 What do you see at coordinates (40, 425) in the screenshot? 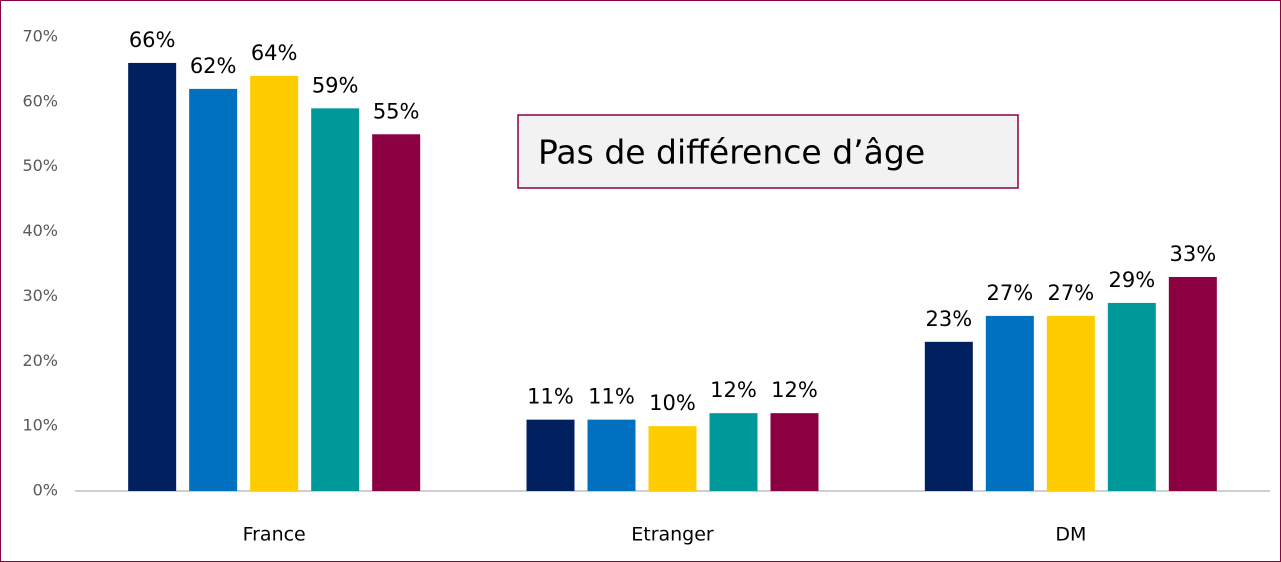
I see `y-tick-label: 10%` at bounding box center [40, 425].